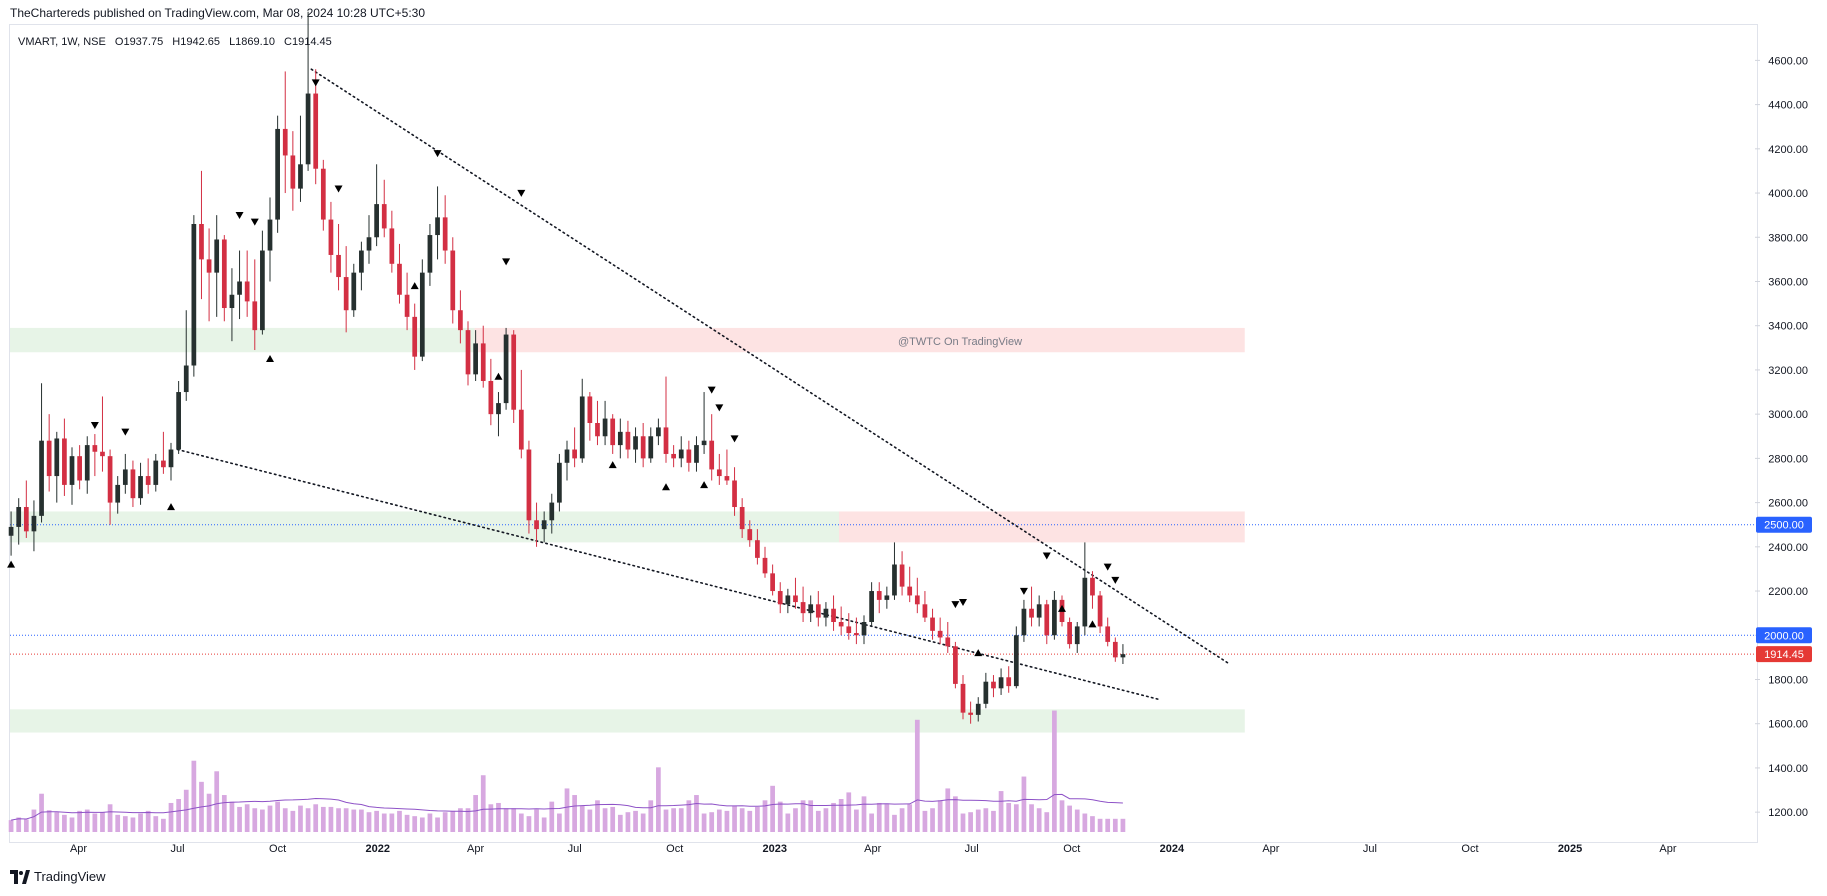  Describe the element at coordinates (1370, 849) in the screenshot. I see `x-tick-label: Jul` at that location.